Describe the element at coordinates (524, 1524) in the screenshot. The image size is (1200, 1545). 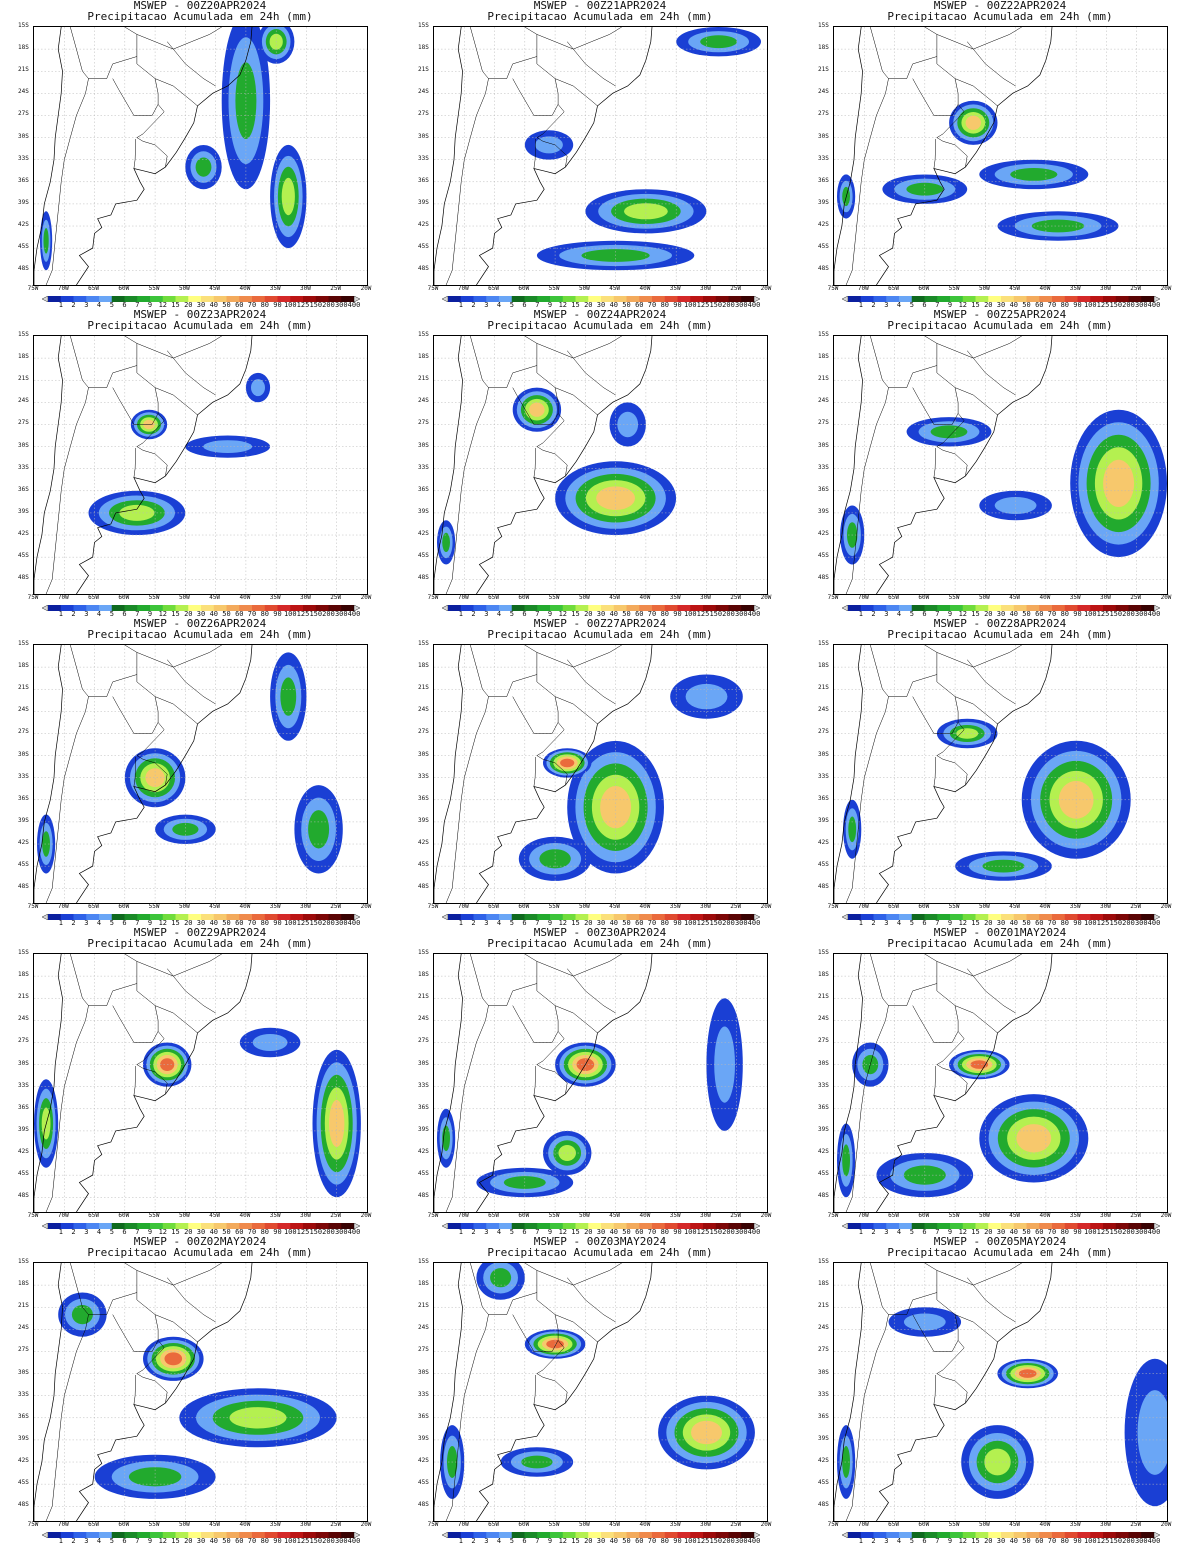
I see `lon-tick-label: 60W` at that location.